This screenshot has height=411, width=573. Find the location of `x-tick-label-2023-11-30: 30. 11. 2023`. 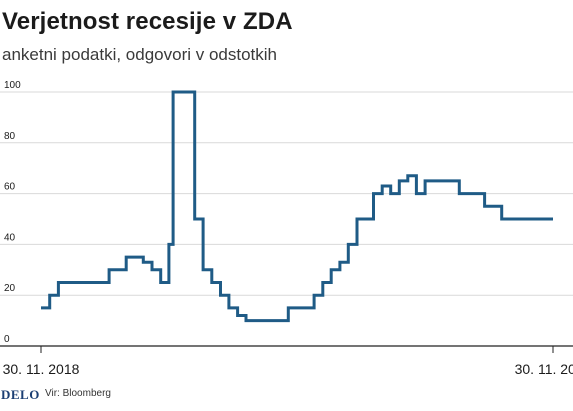

x-tick-label-2023-11-30: 30. 11. 2023 is located at coordinates (544, 369).